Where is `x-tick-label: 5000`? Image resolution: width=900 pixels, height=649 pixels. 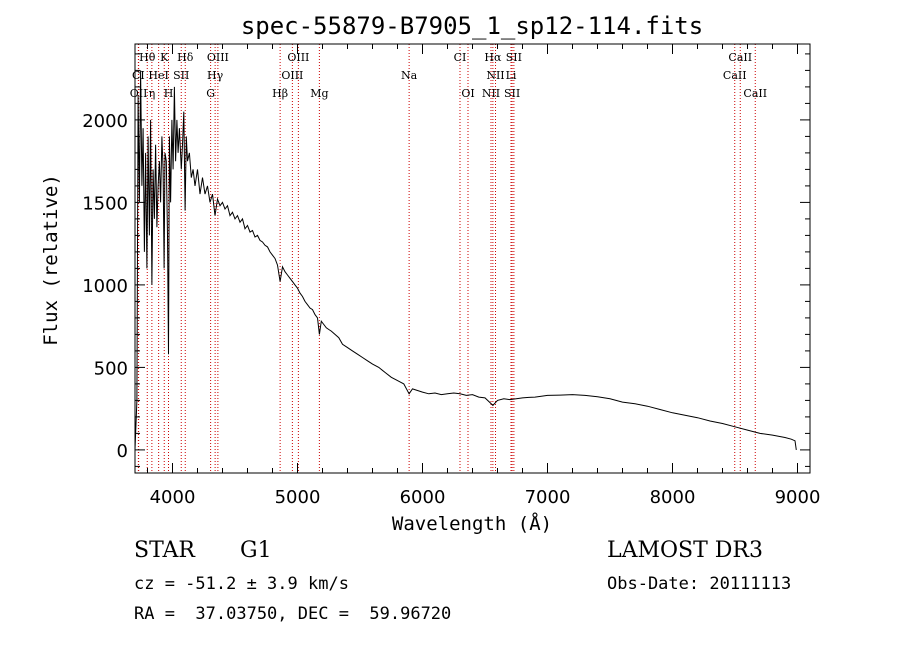
x-tick-label: 5000 is located at coordinates (298, 497).